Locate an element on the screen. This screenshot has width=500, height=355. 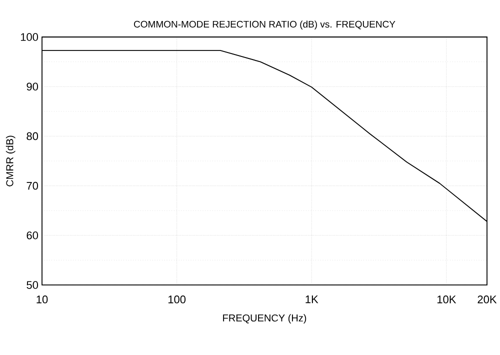
y-tick-label: 90 is located at coordinates (32, 86).